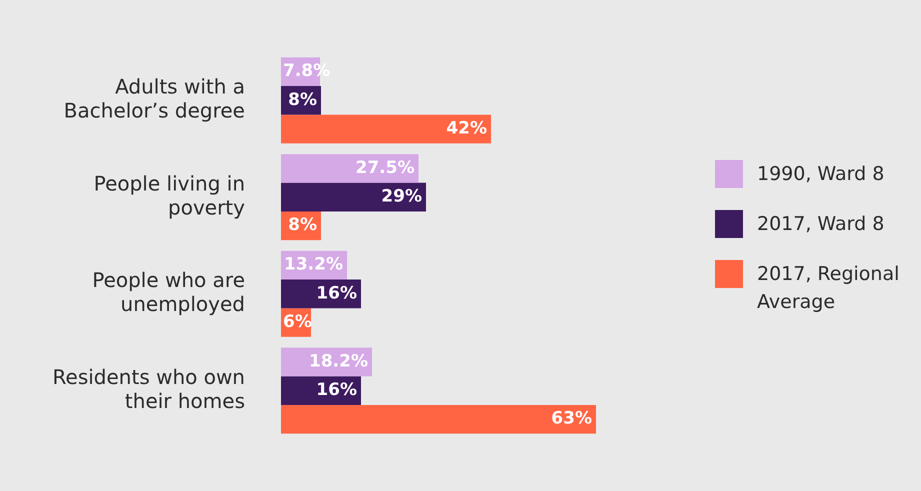 Image resolution: width=921 pixels, height=491 pixels. I want to click on data-label: 18.2%, so click(338, 361).